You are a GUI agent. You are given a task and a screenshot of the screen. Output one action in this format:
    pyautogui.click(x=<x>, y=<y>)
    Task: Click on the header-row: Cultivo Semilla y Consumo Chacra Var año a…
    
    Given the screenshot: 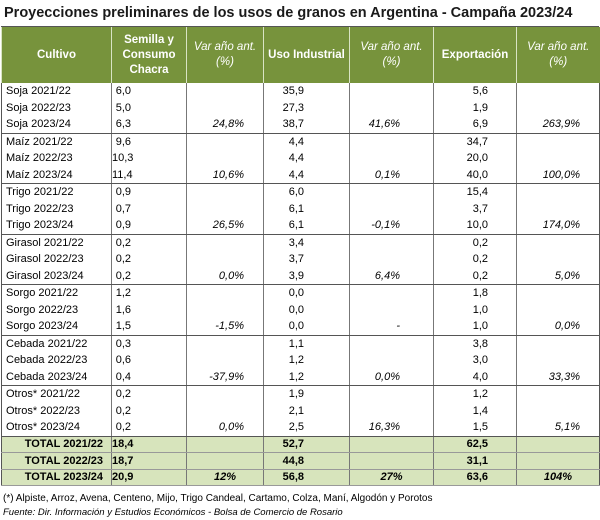 What is the action you would take?
    pyautogui.click(x=300, y=55)
    